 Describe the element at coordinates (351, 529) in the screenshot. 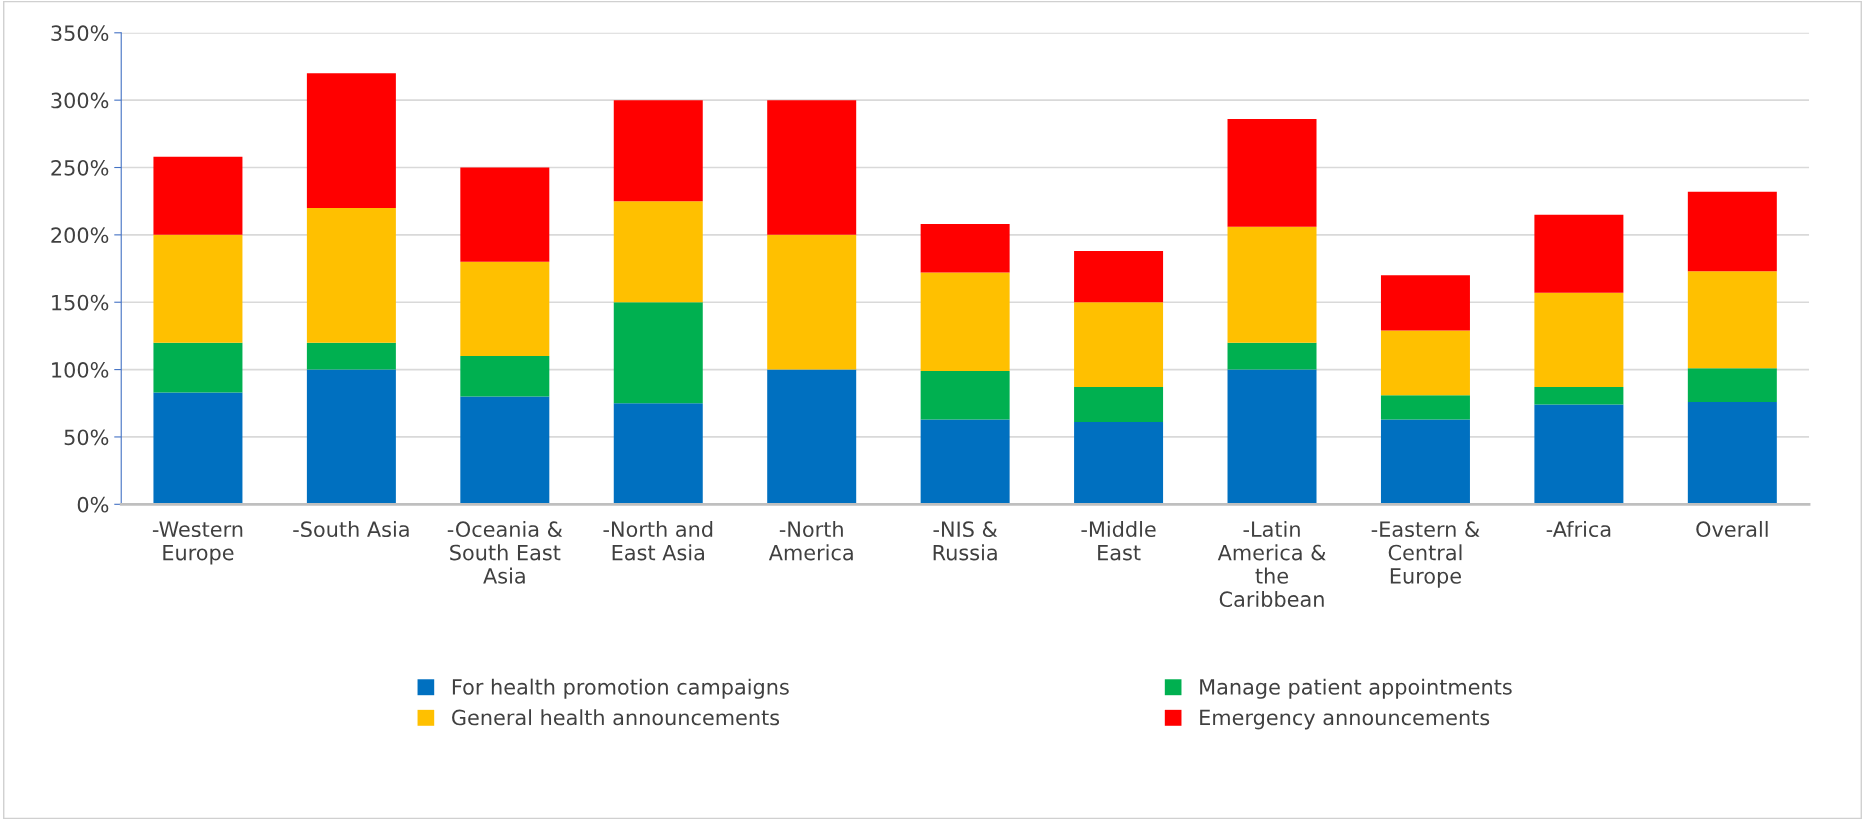

I see `x-tick-label: -South Asia` at that location.